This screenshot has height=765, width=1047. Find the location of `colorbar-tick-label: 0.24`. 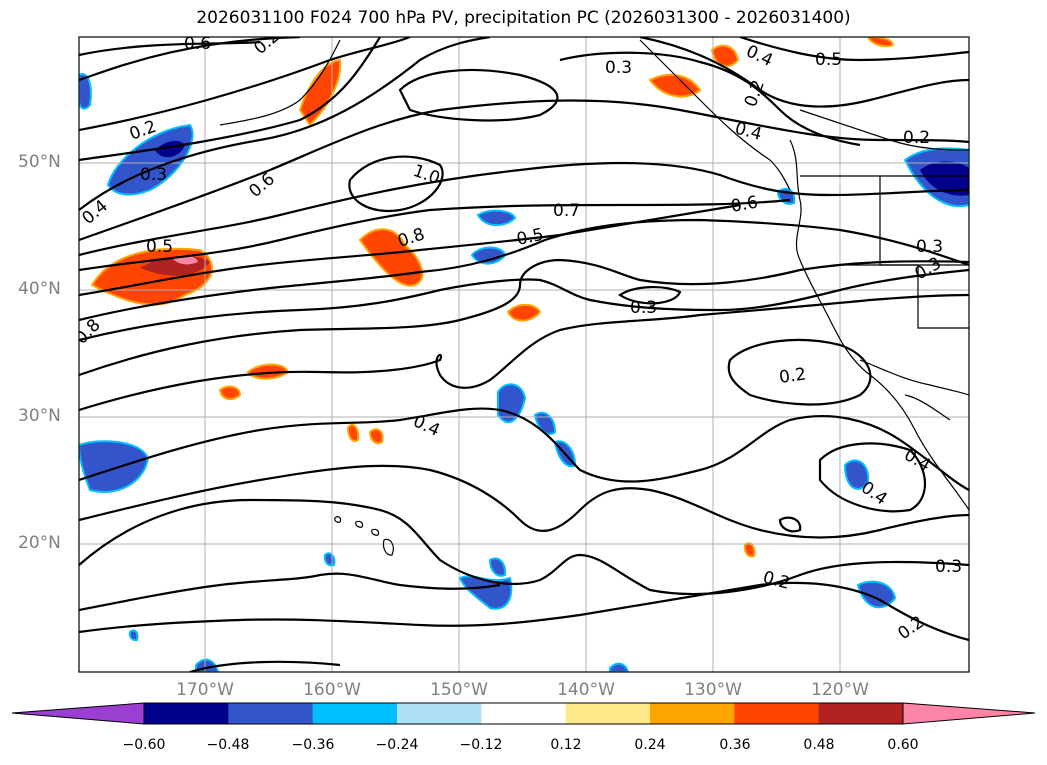

colorbar-tick-label: 0.24 is located at coordinates (650, 745).